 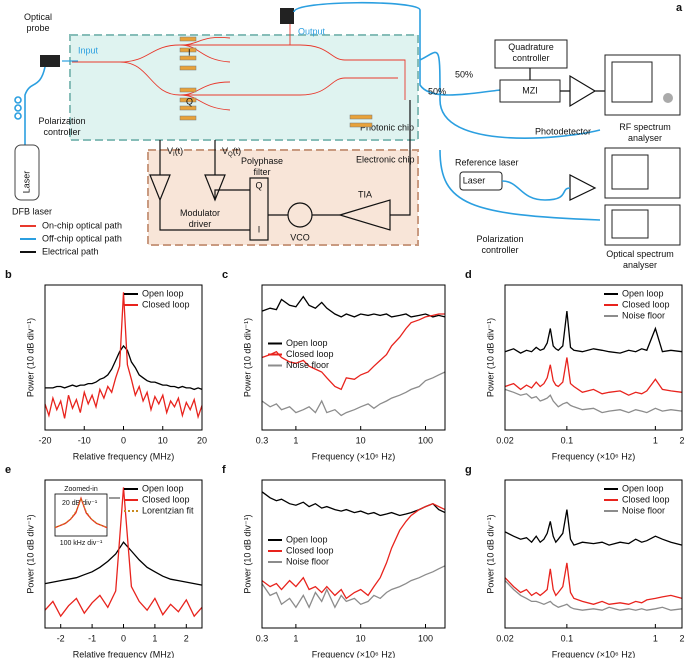 I want to click on x-tick-label: 1, so click(x=295, y=440).